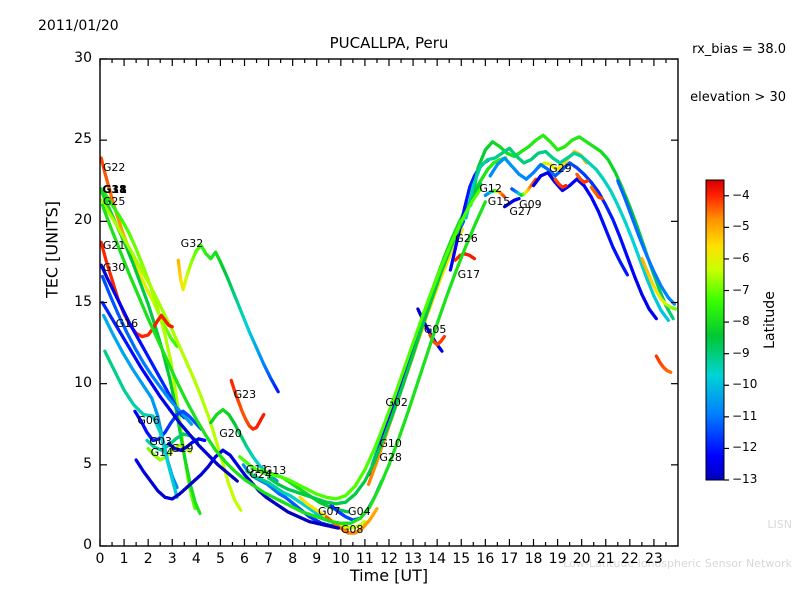  What do you see at coordinates (100, 559) in the screenshot?
I see `x-axis-tick-label: 0` at bounding box center [100, 559].